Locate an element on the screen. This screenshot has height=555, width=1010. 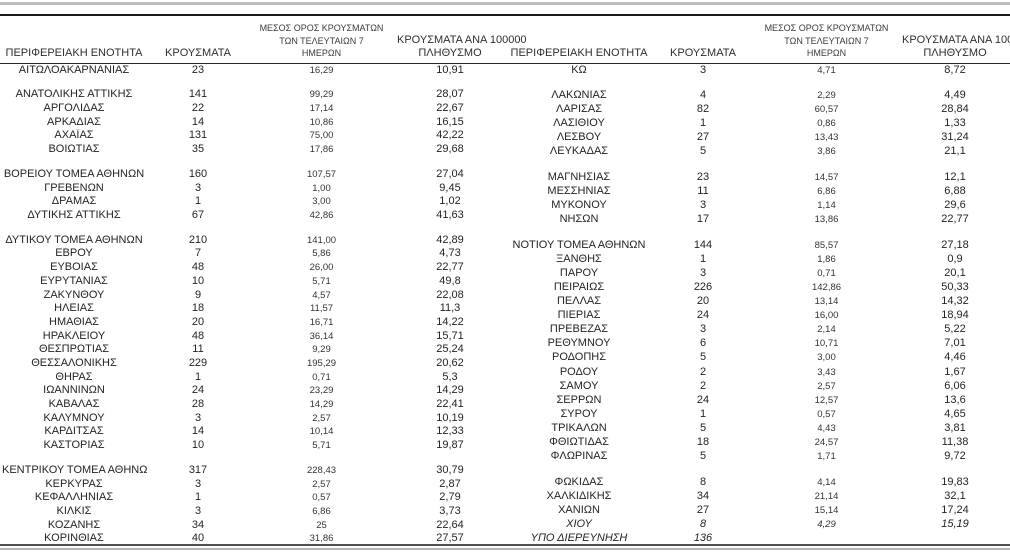
region-cell: ΔΡΑΜΑΣ is located at coordinates (74, 201).